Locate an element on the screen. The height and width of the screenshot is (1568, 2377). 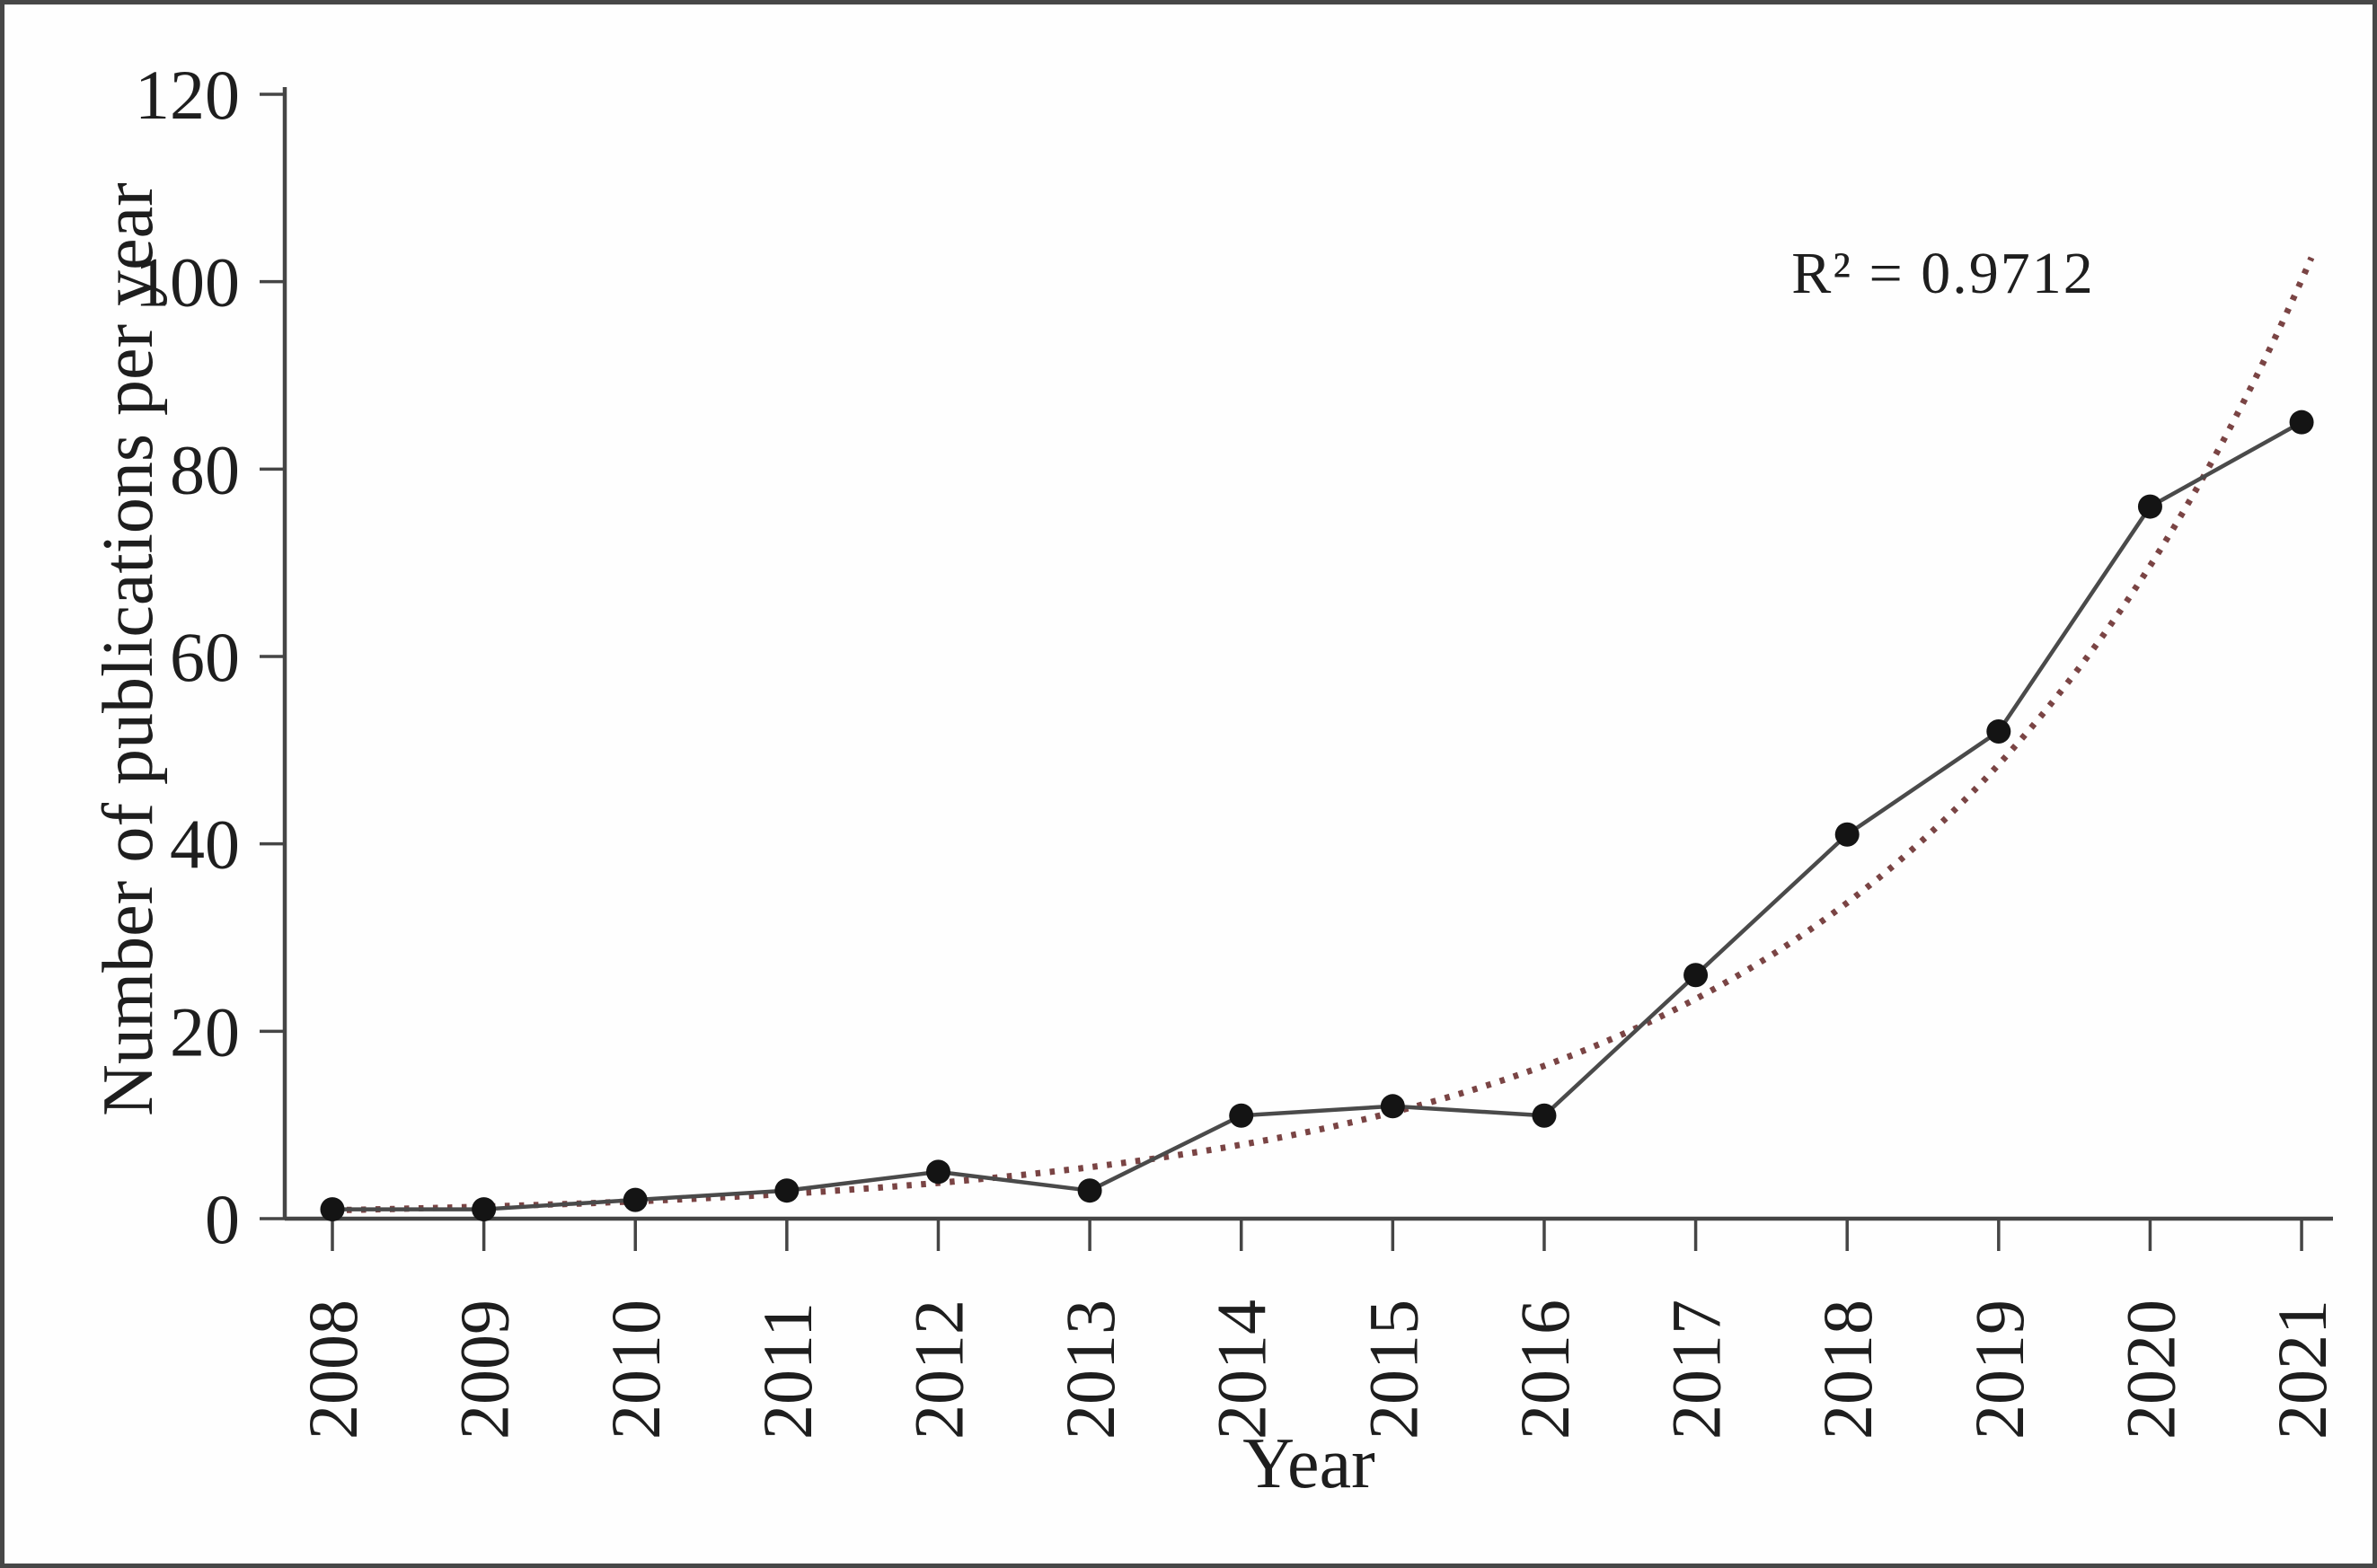
data-point-2018 is located at coordinates (1847, 834).